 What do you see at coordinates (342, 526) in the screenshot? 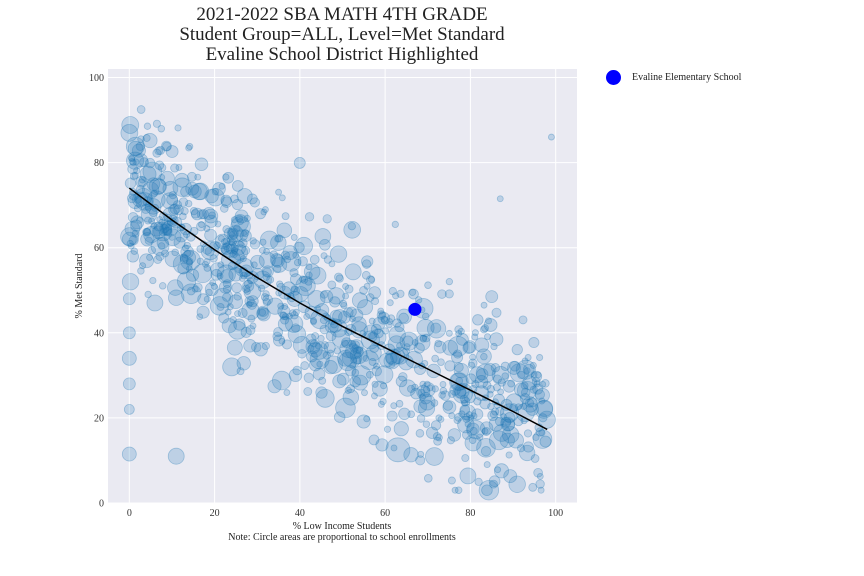
I see `x-axis-label: % Low Income Students` at bounding box center [342, 526].